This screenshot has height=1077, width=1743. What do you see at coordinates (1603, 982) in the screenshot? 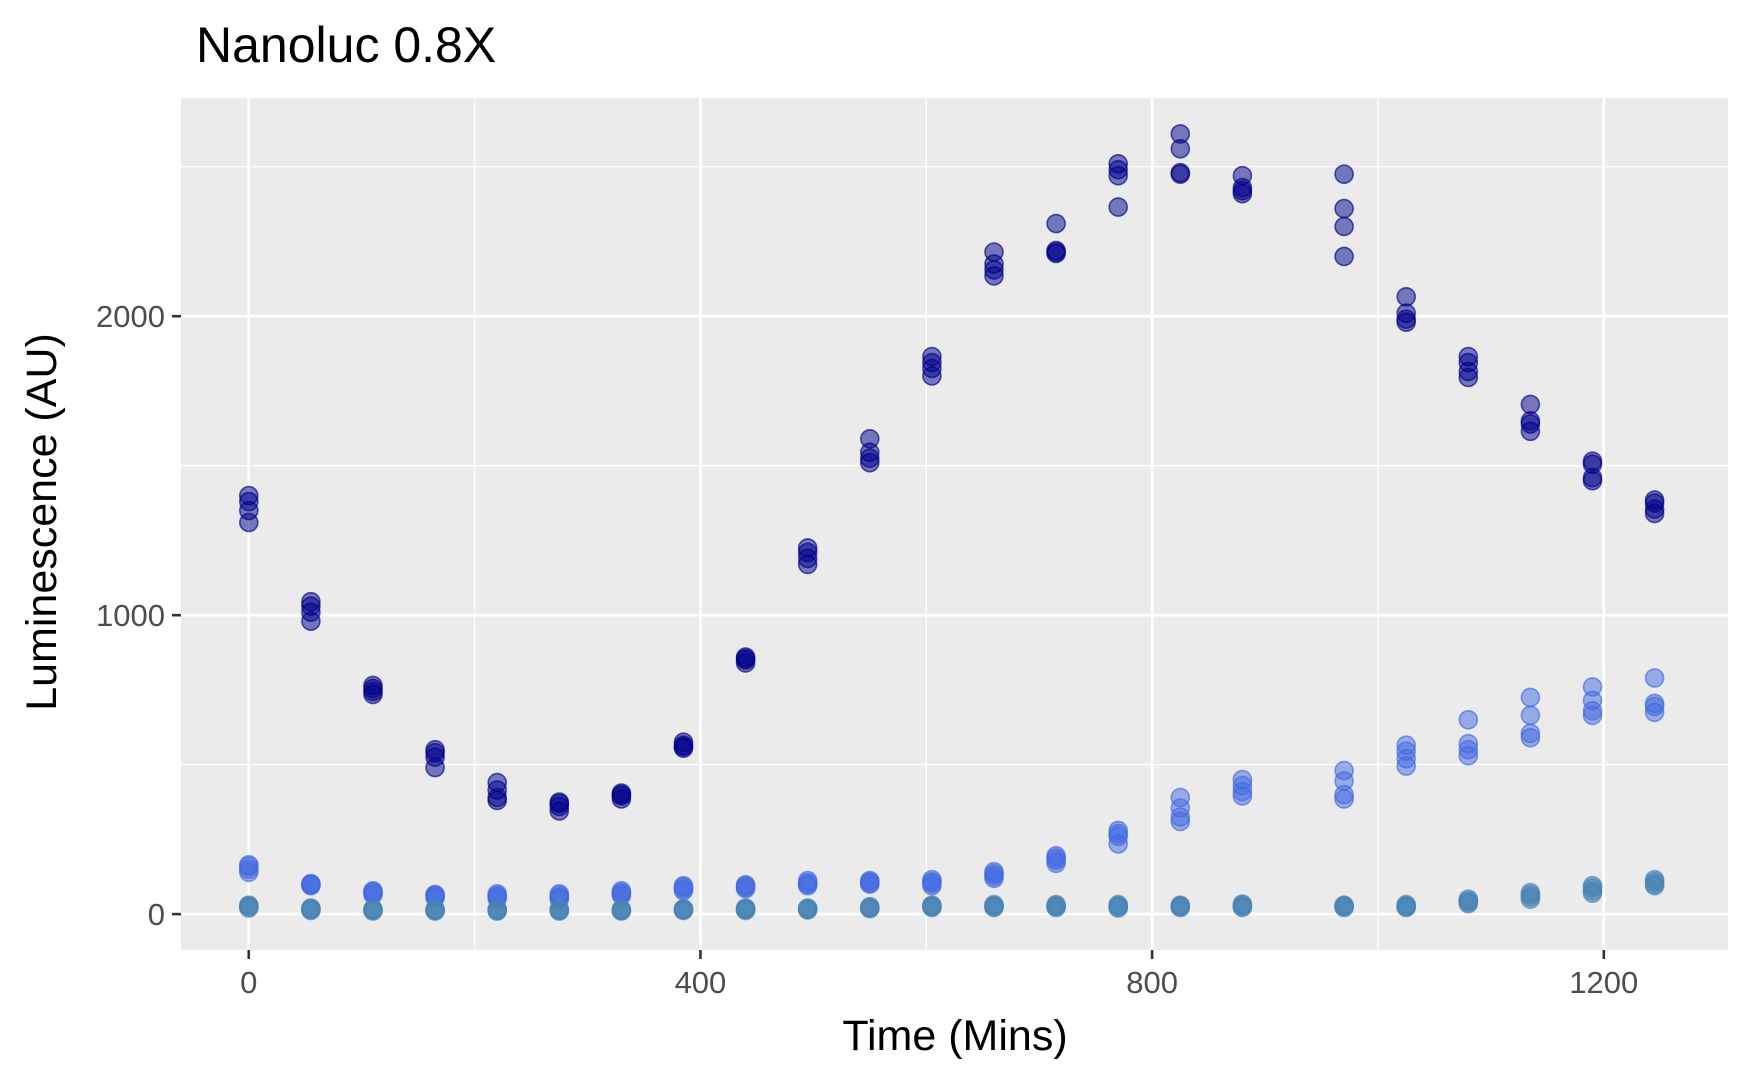
I see `x-tick-label: 1200` at bounding box center [1603, 982].